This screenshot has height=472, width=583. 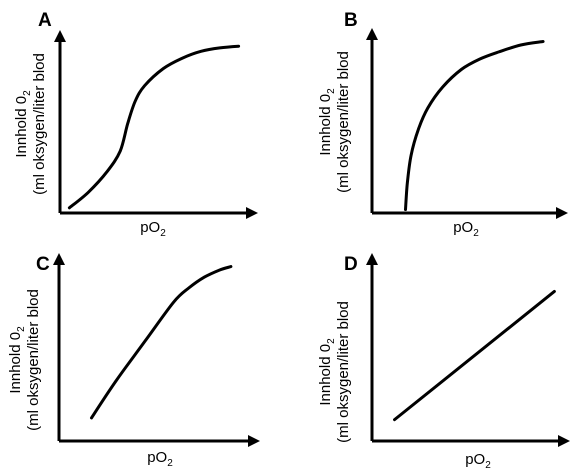 I want to click on panel-a-y-label-line1: Innhold 02, so click(x=23, y=124).